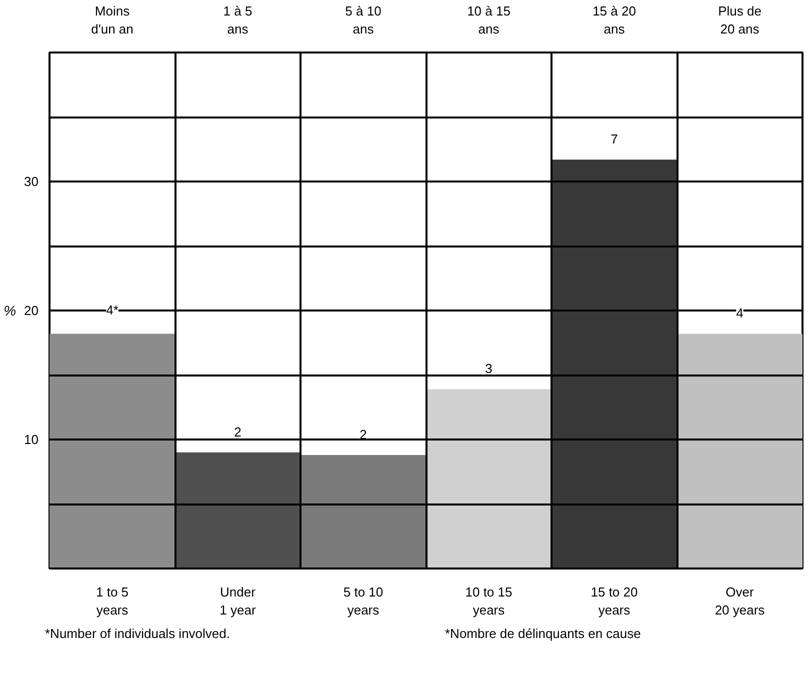 The width and height of the screenshot is (812, 694). I want to click on text: 10 à 15 ans, so click(488, 20).